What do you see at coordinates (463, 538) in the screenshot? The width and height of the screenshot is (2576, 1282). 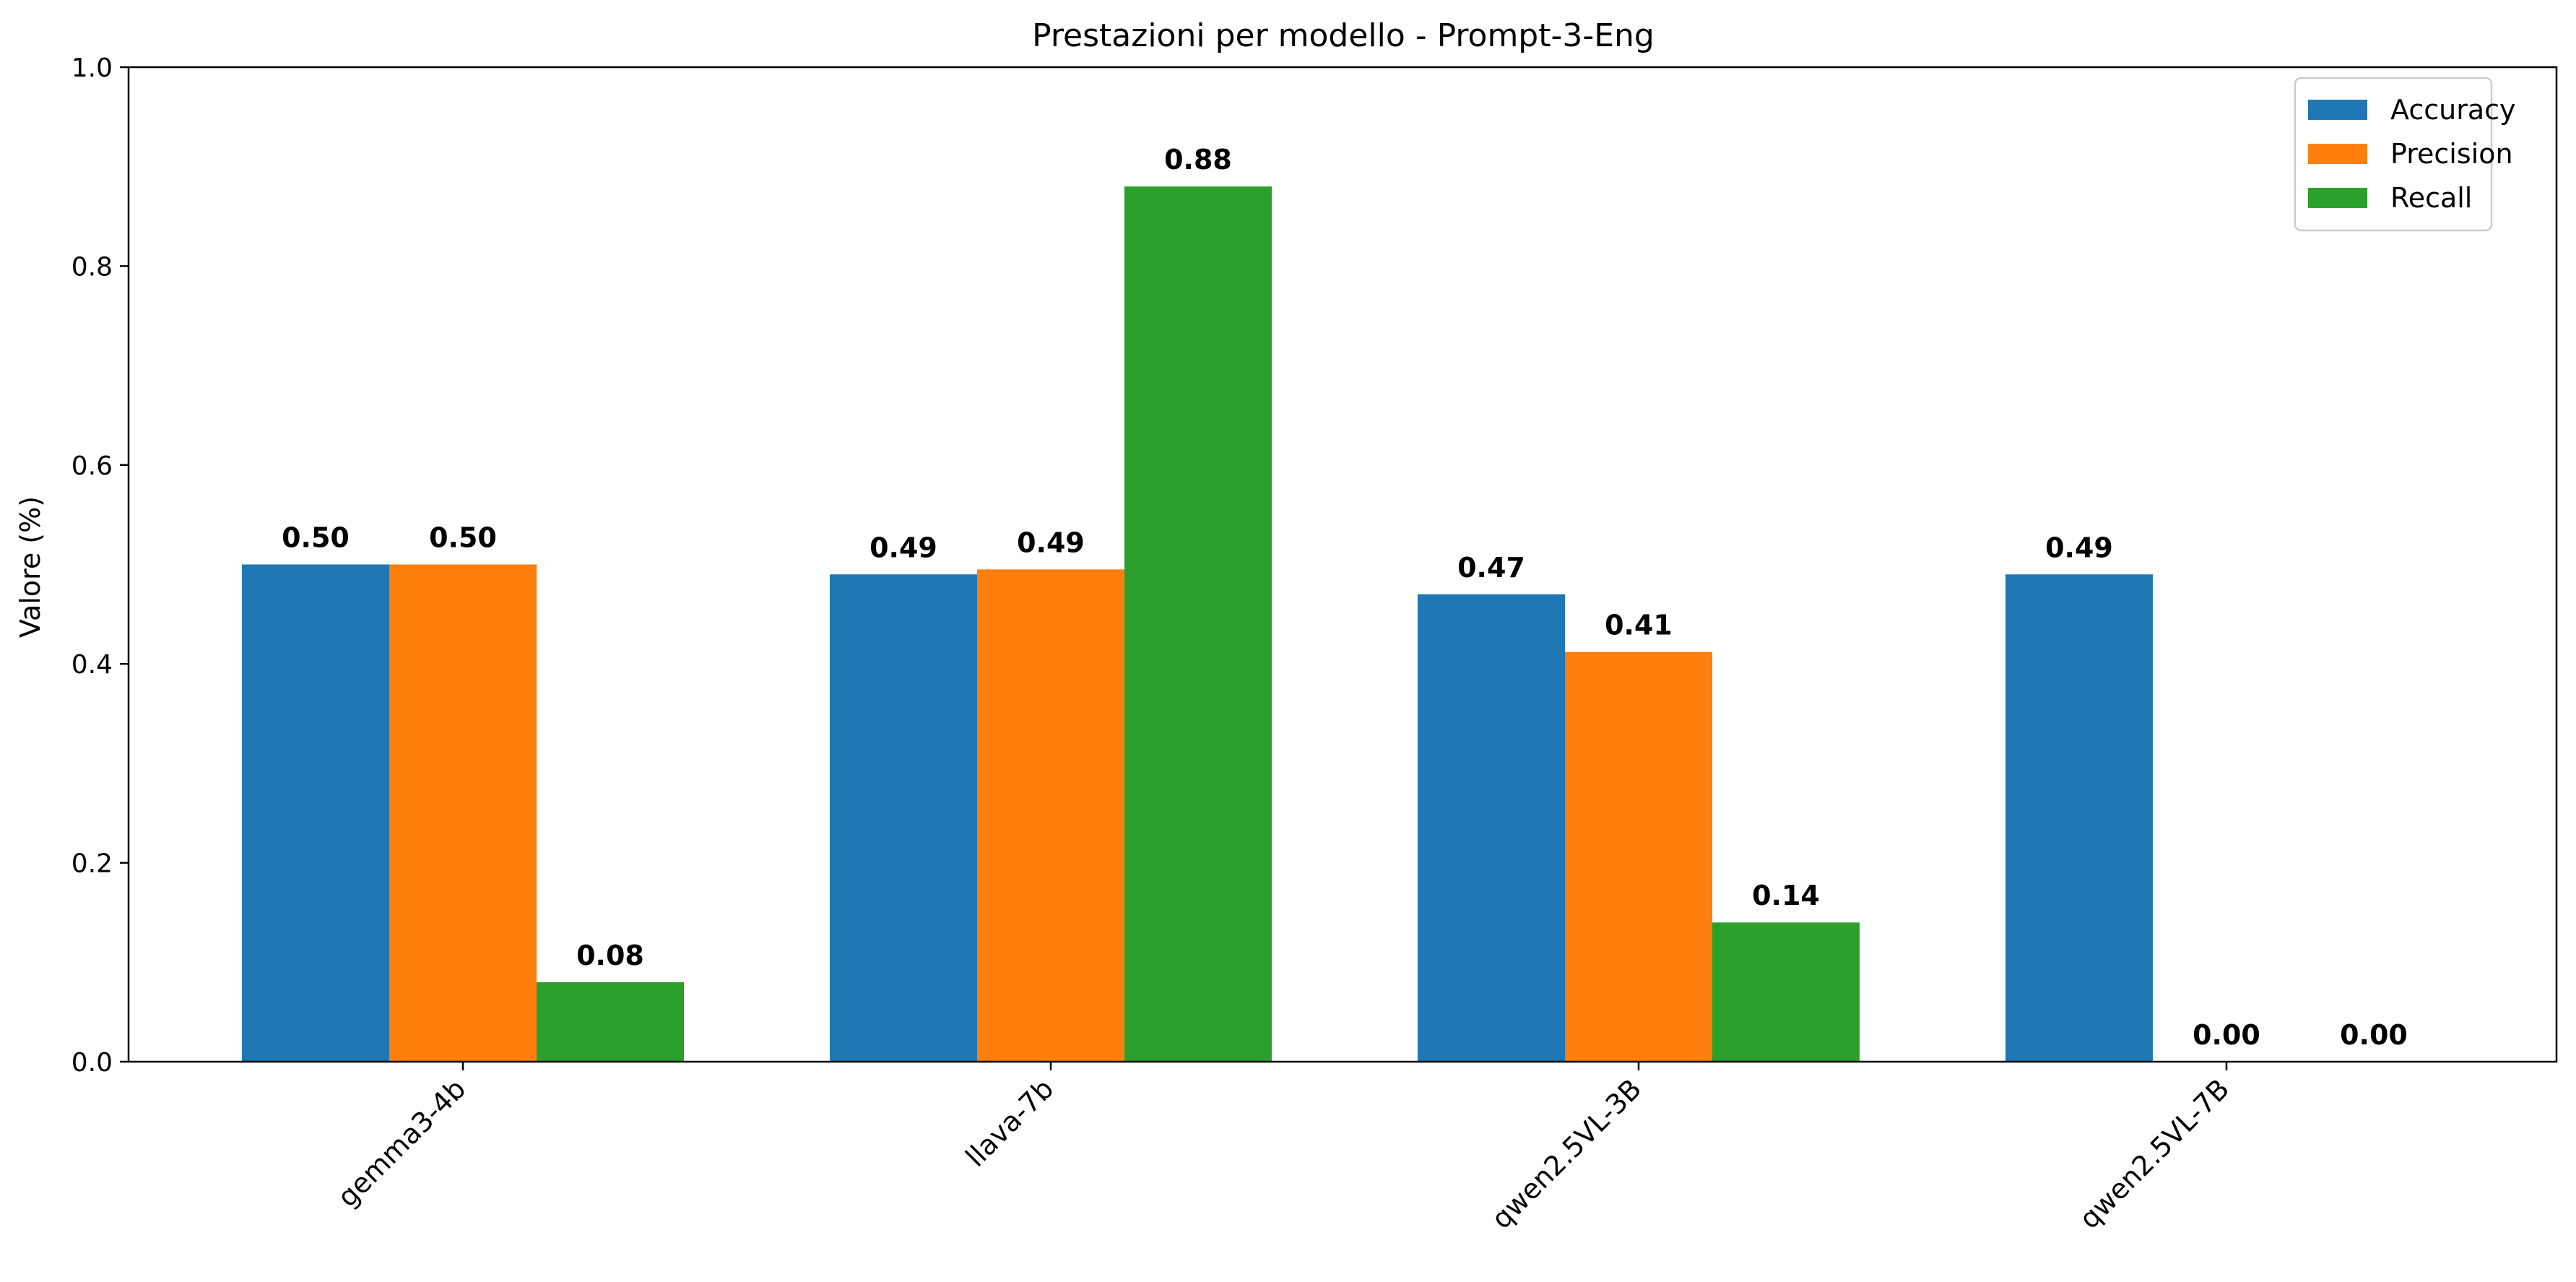 I see `data-label-precision-gemma3-4b: 0.50` at bounding box center [463, 538].